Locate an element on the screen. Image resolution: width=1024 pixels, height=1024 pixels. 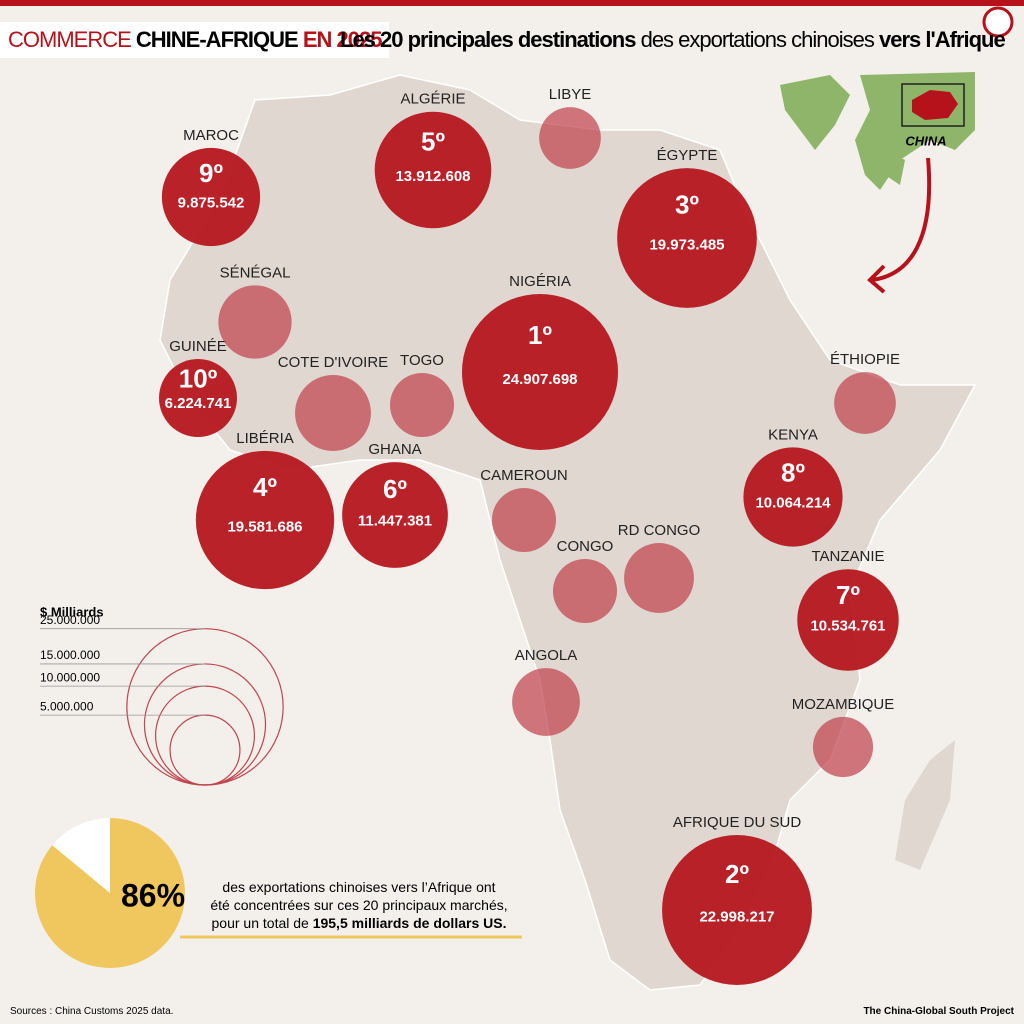
country-label: NIGÉRIA is located at coordinates (540, 281).